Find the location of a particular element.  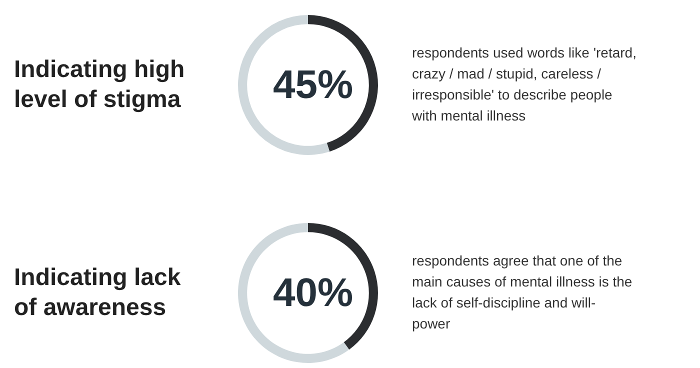

text: Indicating high level of stigma is located at coordinates (99, 84).